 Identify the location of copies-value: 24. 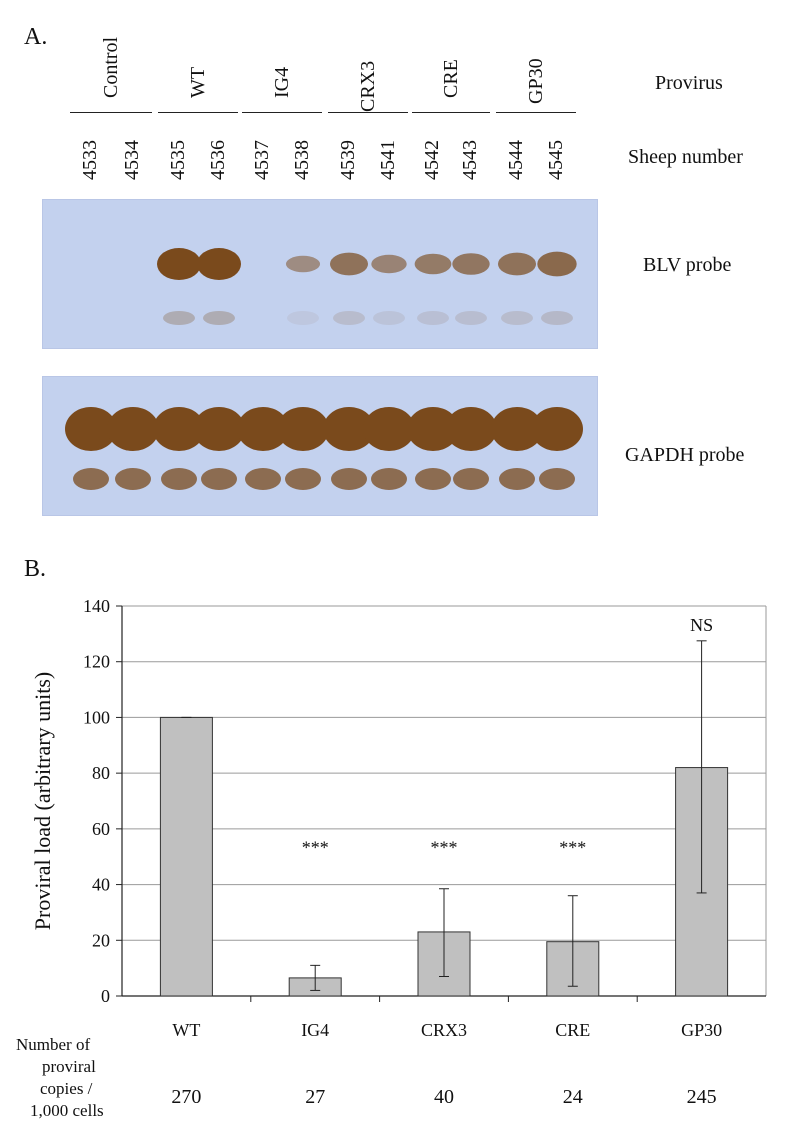
(572, 1097).